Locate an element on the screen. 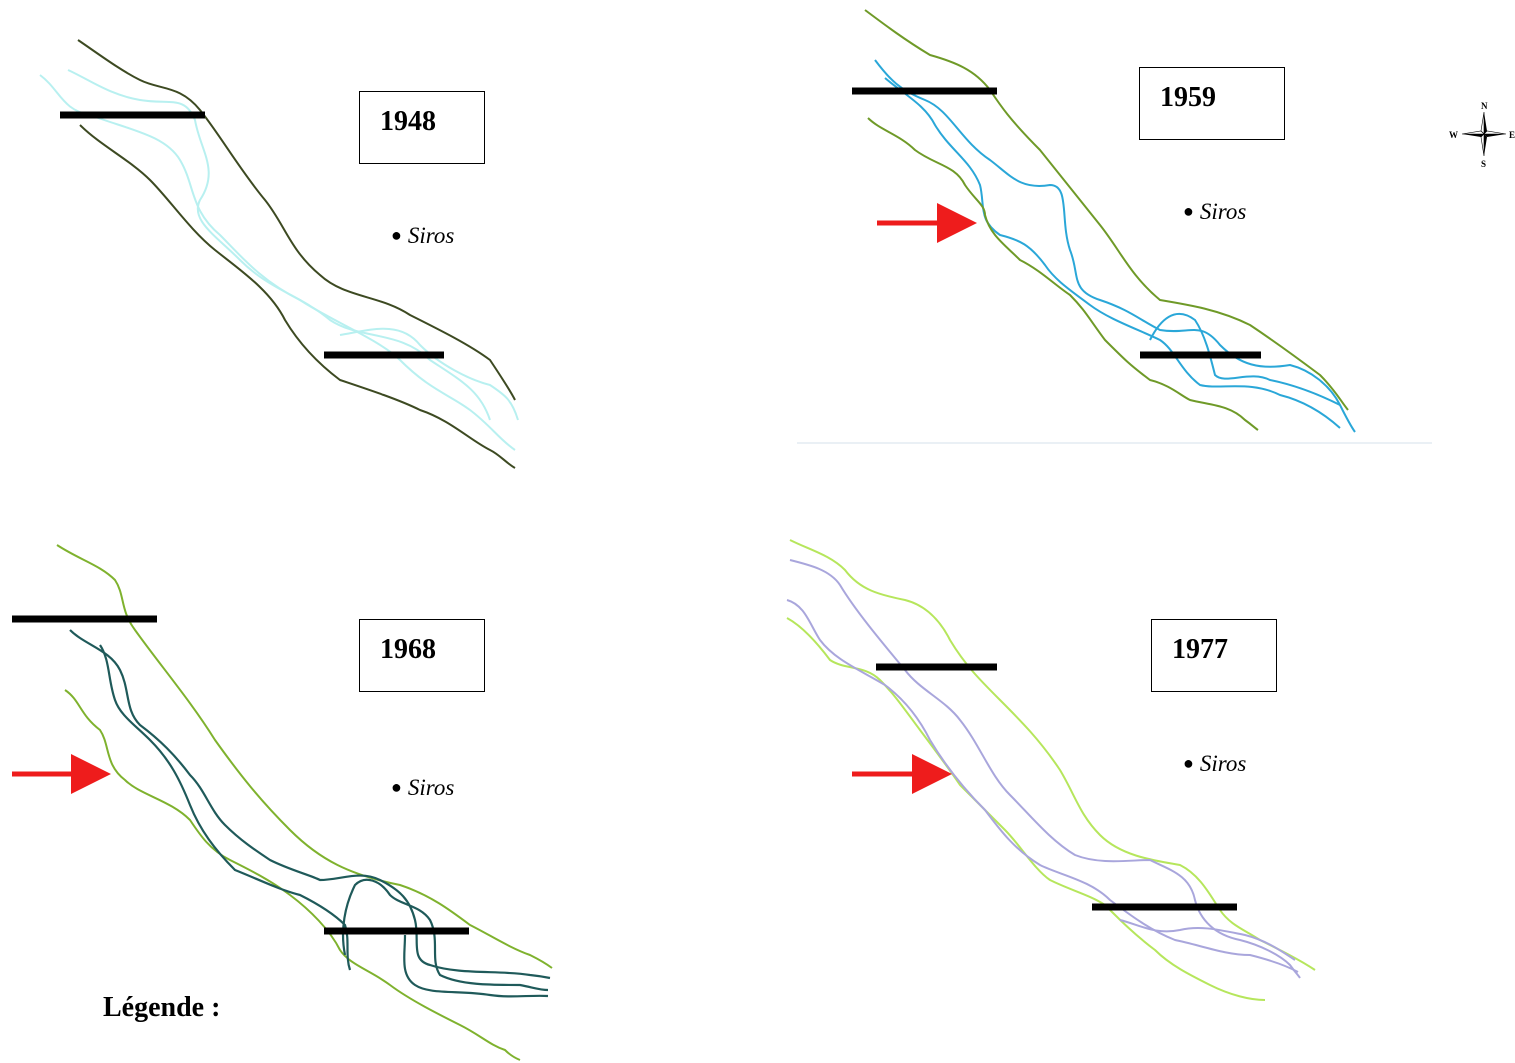 Image resolution: width=1515 pixels, height=1063 pixels. year-box-1977: 1977 is located at coordinates (1214, 655).